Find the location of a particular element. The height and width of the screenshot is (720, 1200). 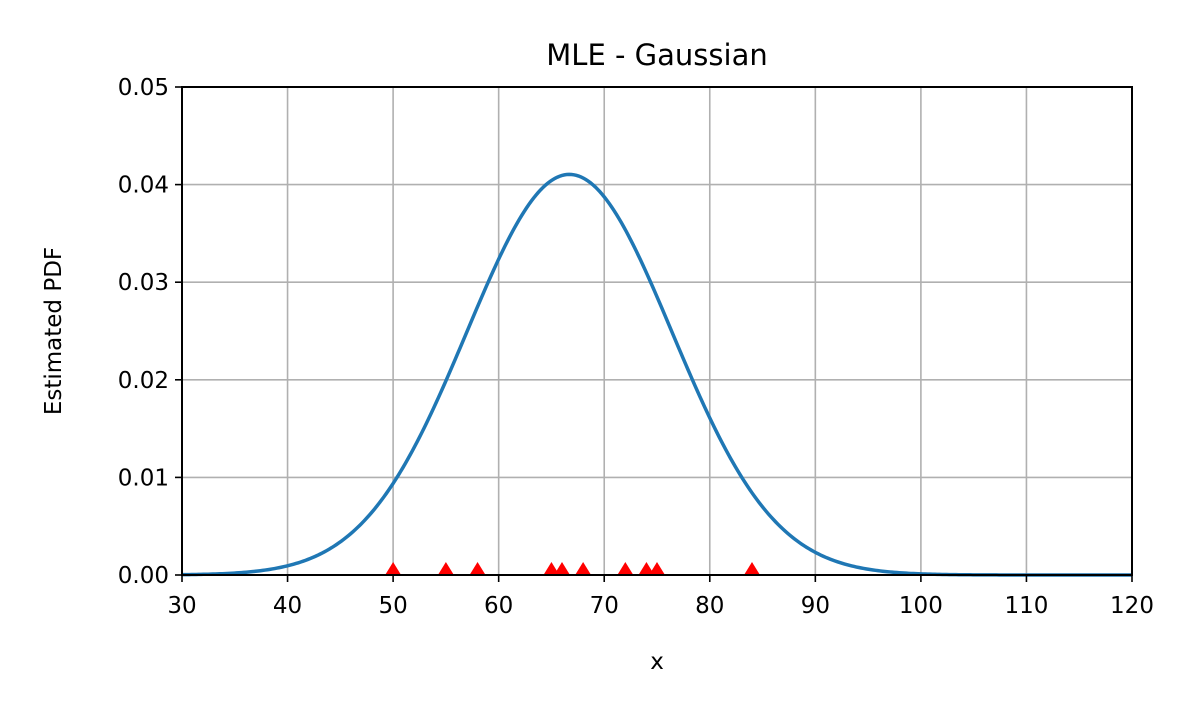

x-tick-label: 60 is located at coordinates (498, 606).